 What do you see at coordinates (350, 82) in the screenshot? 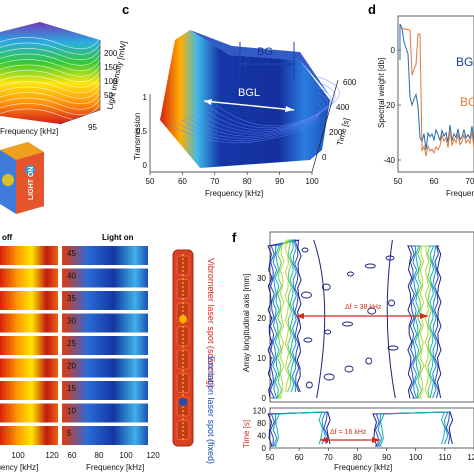
I see `panel-c-ztick: 600` at bounding box center [350, 82].